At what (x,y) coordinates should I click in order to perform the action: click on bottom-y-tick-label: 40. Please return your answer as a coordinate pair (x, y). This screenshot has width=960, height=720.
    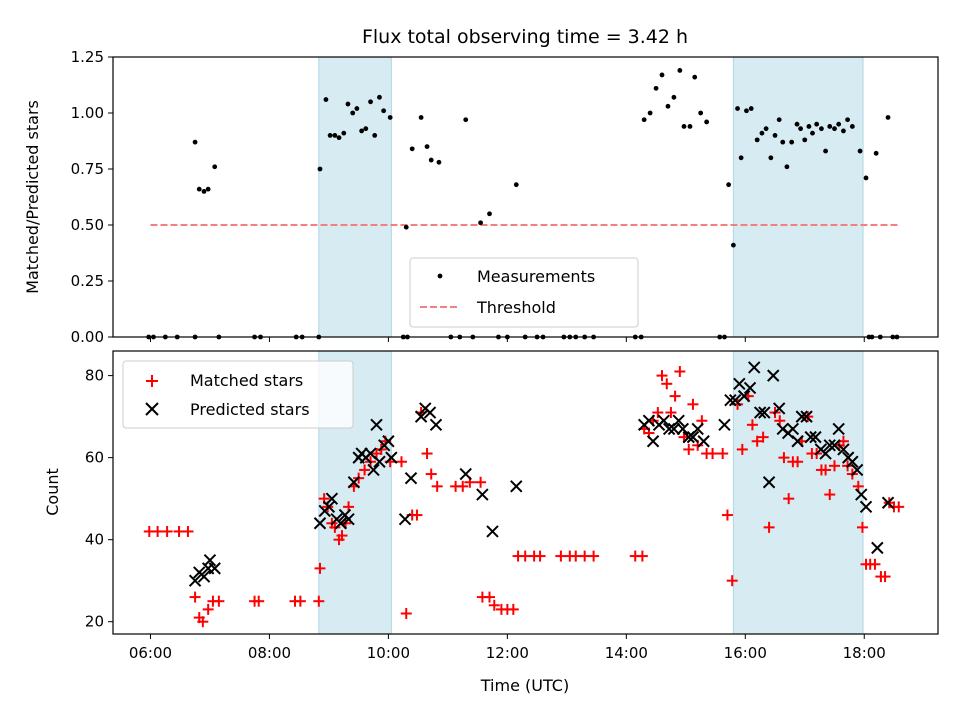
    Looking at the image, I should click on (94, 540).